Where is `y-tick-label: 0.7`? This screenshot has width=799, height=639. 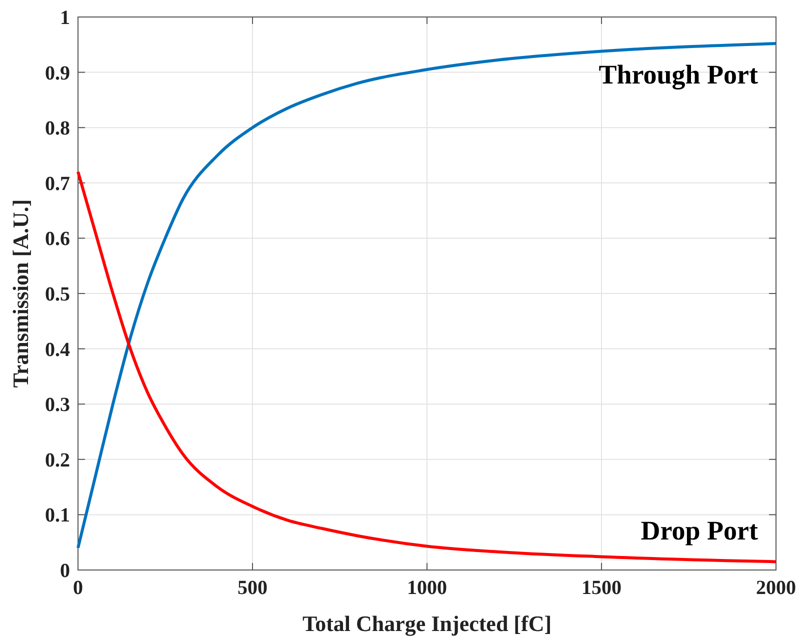
y-tick-label: 0.7 is located at coordinates (57, 183).